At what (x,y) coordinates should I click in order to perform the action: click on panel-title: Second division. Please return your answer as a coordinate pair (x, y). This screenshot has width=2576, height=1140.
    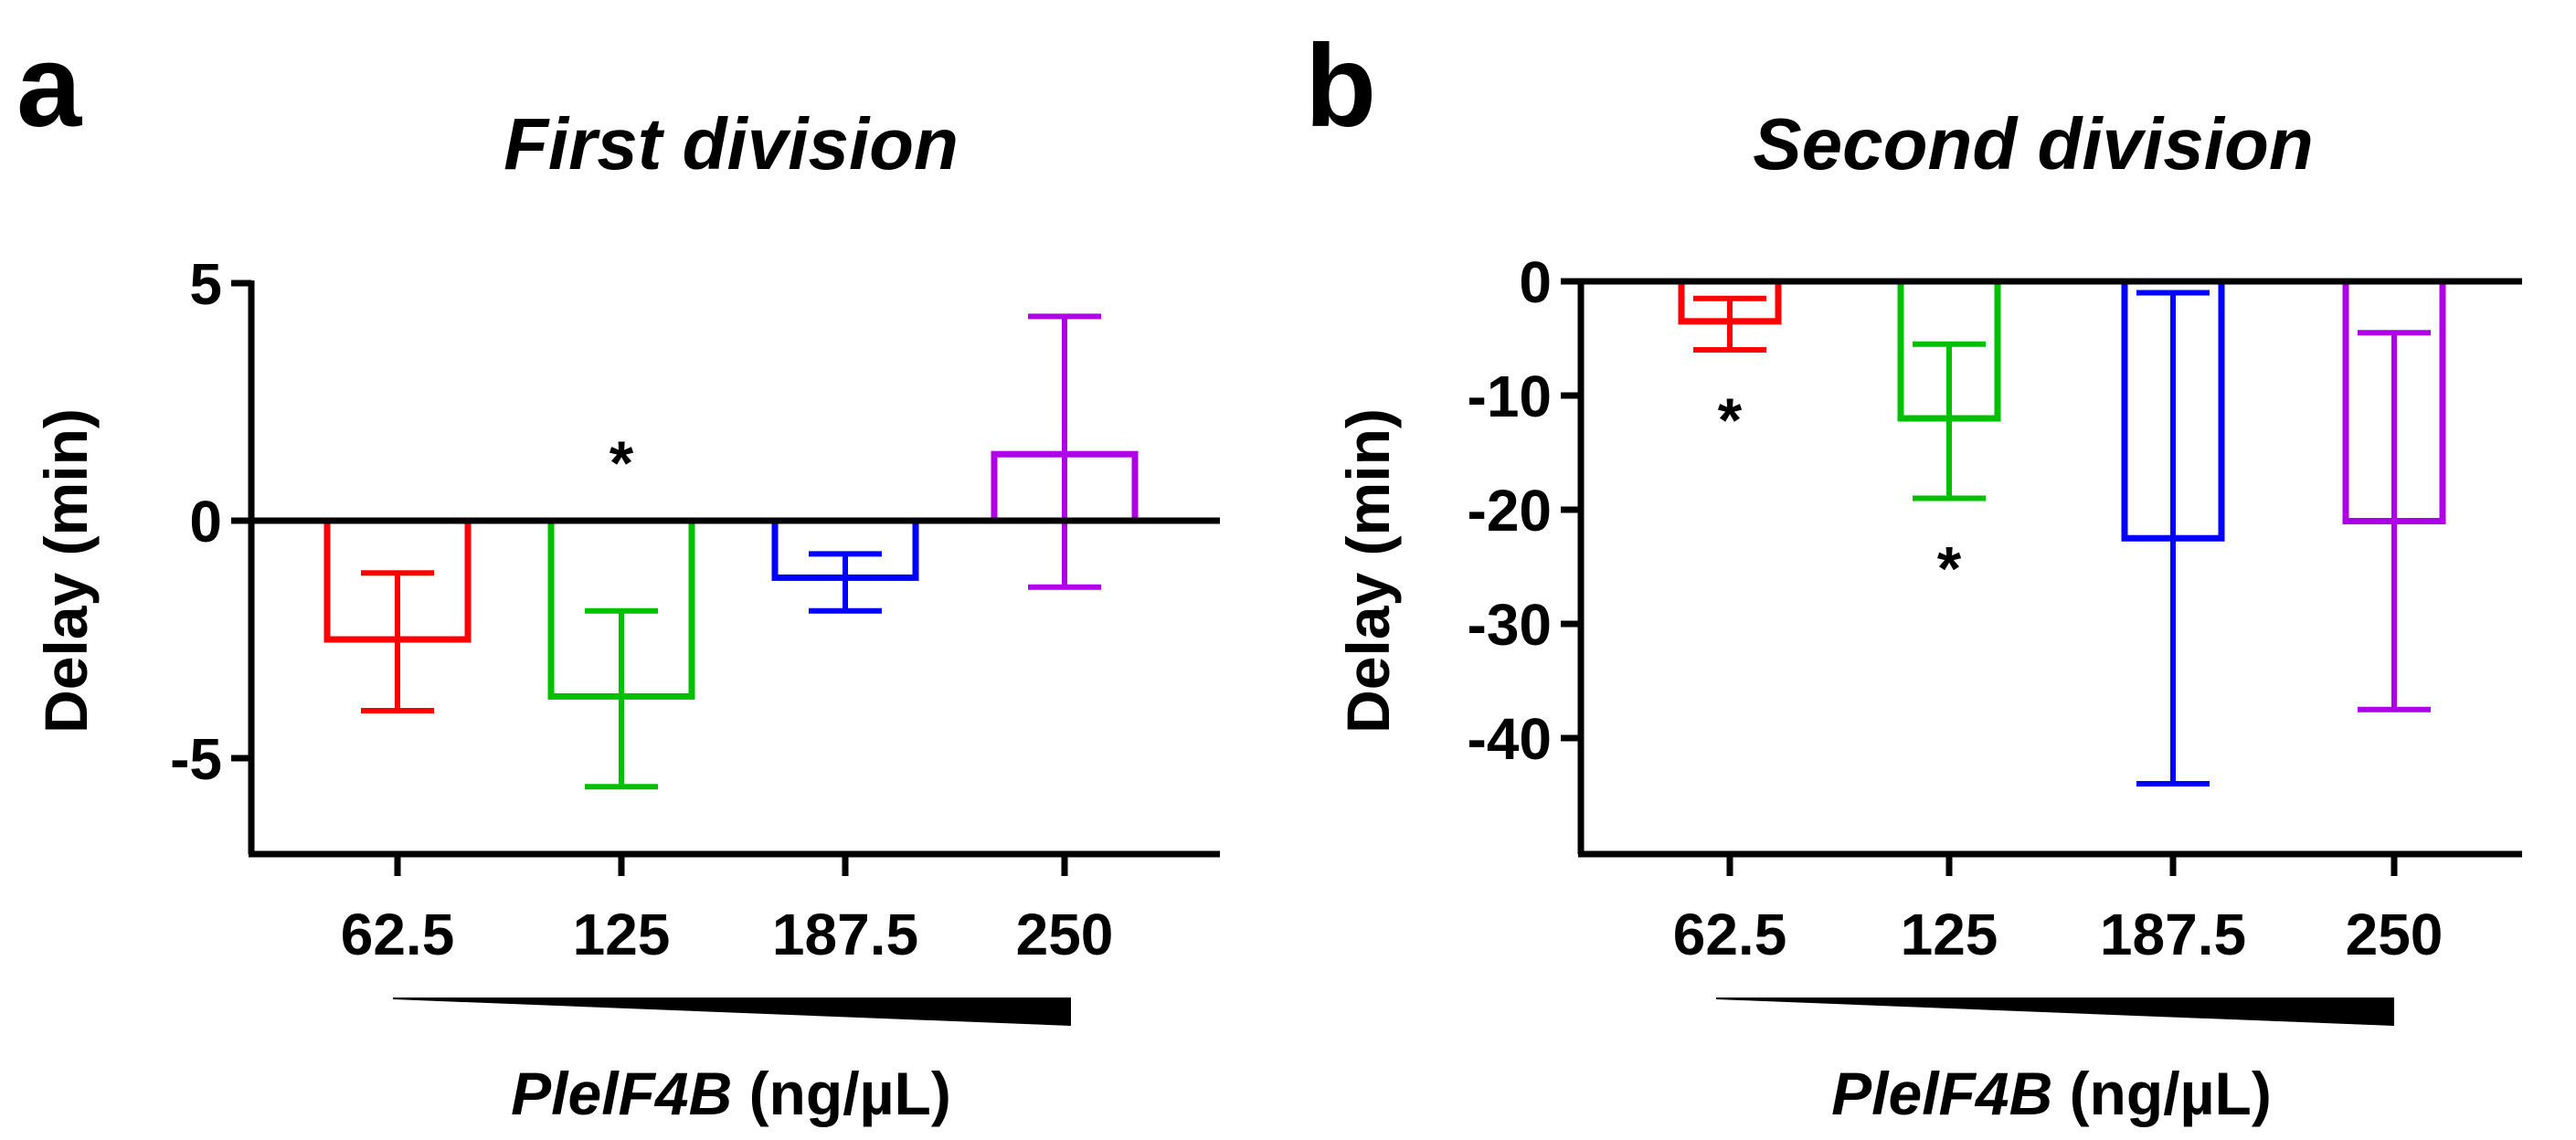
    Looking at the image, I should click on (2033, 144).